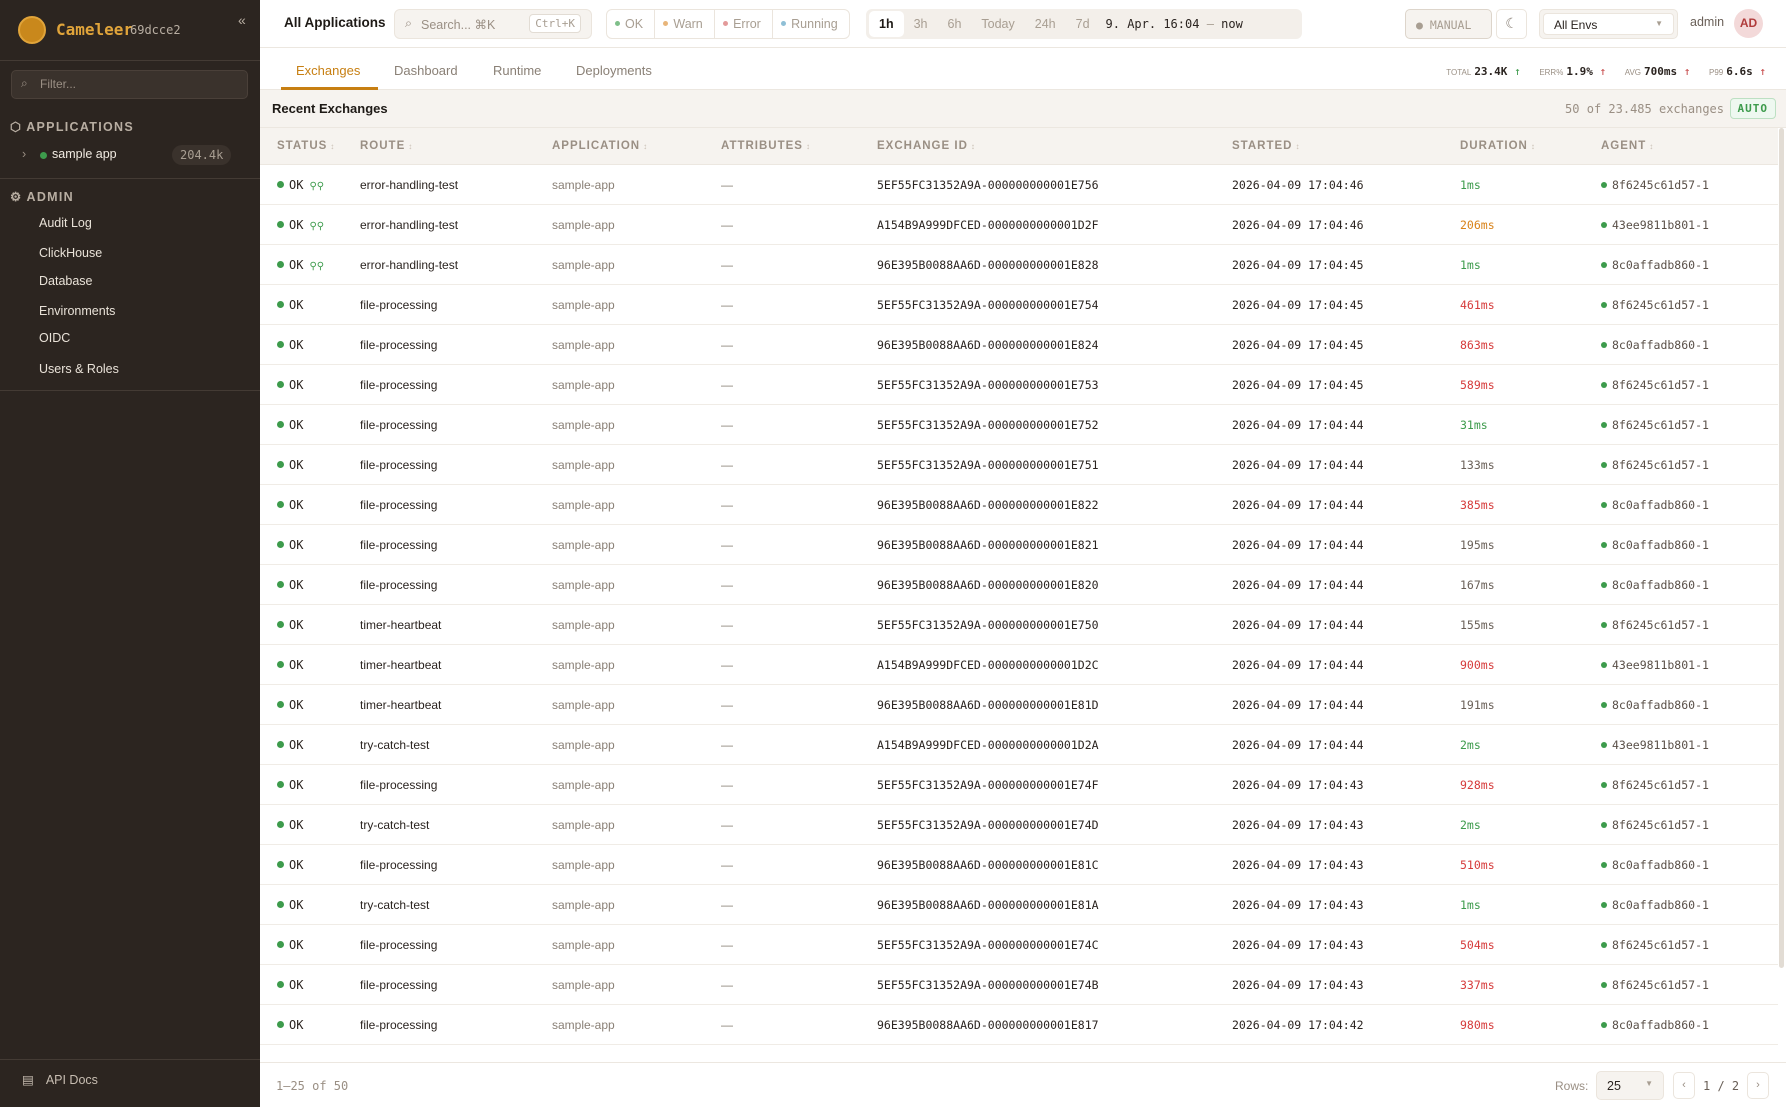 Image resolution: width=1786 pixels, height=1107 pixels. What do you see at coordinates (685, 24) in the screenshot?
I see `status-filter-warn: Warn` at bounding box center [685, 24].